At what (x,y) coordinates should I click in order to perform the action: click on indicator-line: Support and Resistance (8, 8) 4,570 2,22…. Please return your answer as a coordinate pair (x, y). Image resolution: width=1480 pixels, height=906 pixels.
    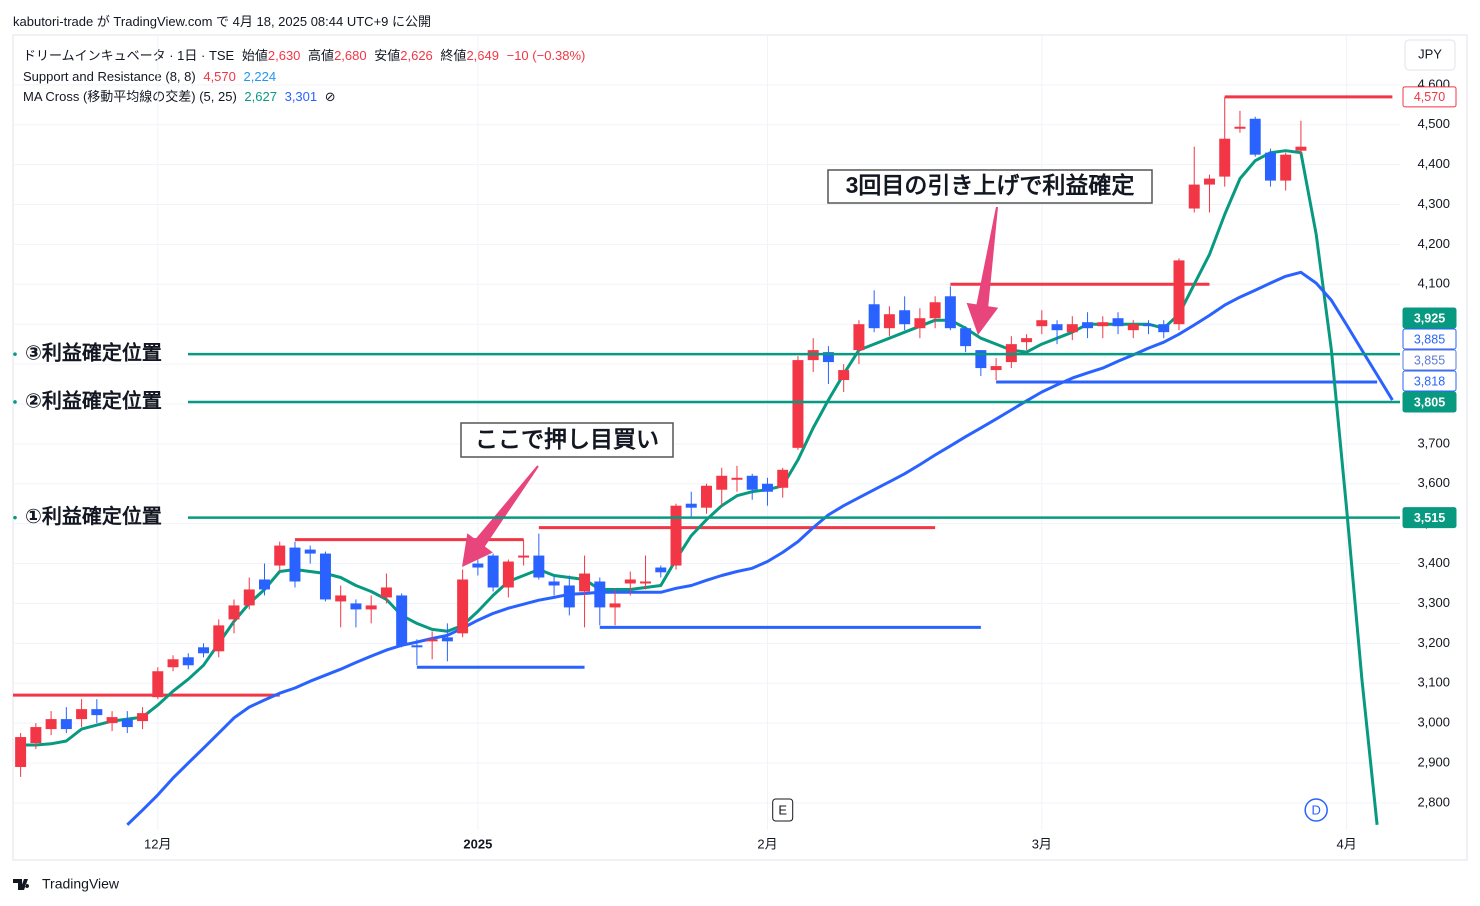
    Looking at the image, I should click on (306, 77).